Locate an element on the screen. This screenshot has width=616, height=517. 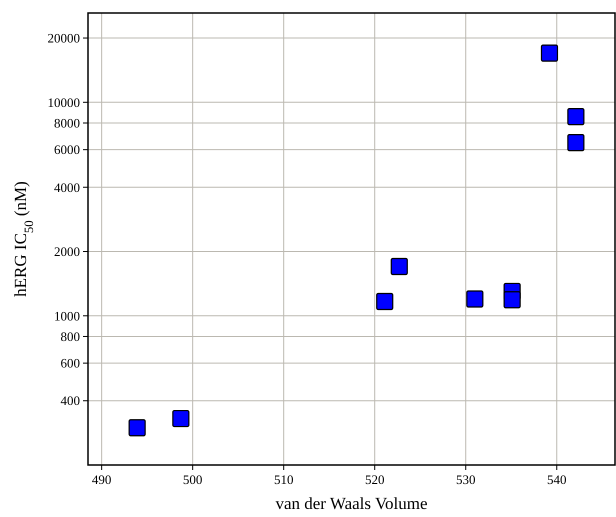
y-tick-label: 10000 is located at coordinates (64, 102).